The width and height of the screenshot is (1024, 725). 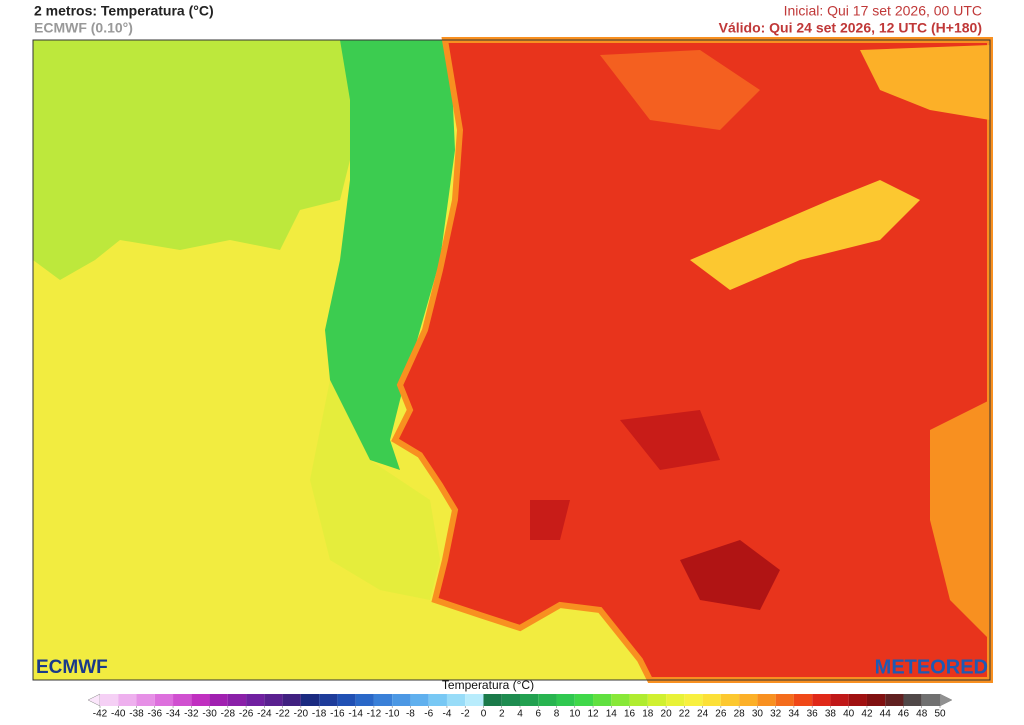 I want to click on colorbar-tick-label: 32, so click(x=776, y=714).